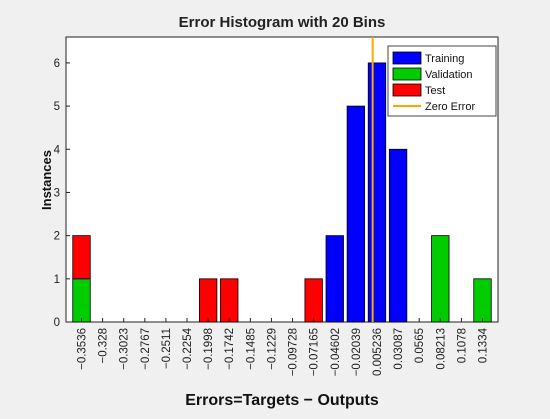  What do you see at coordinates (104, 346) in the screenshot?
I see `x-tick-label-1: −0.328` at bounding box center [104, 346].